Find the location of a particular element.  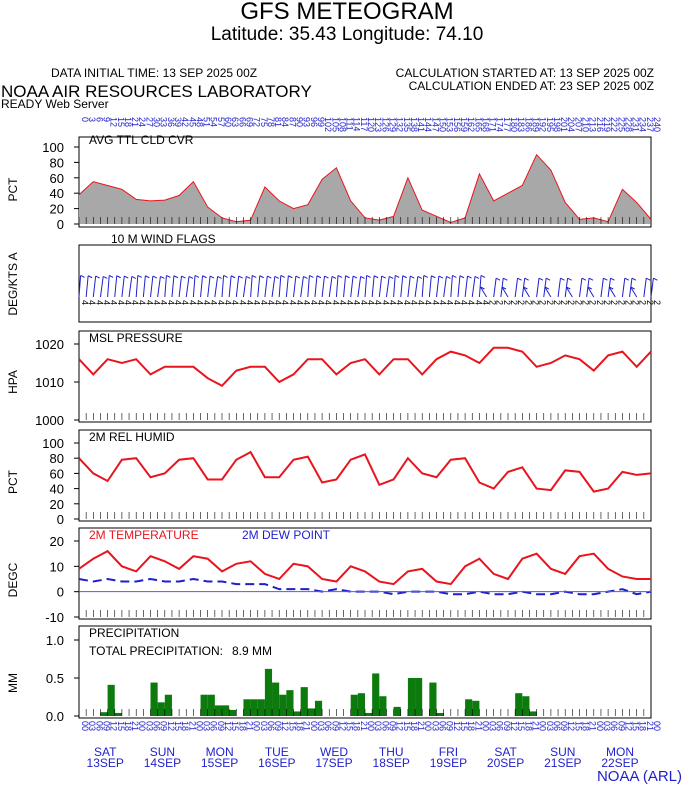

top-hour-label: 237 is located at coordinates (650, 124).